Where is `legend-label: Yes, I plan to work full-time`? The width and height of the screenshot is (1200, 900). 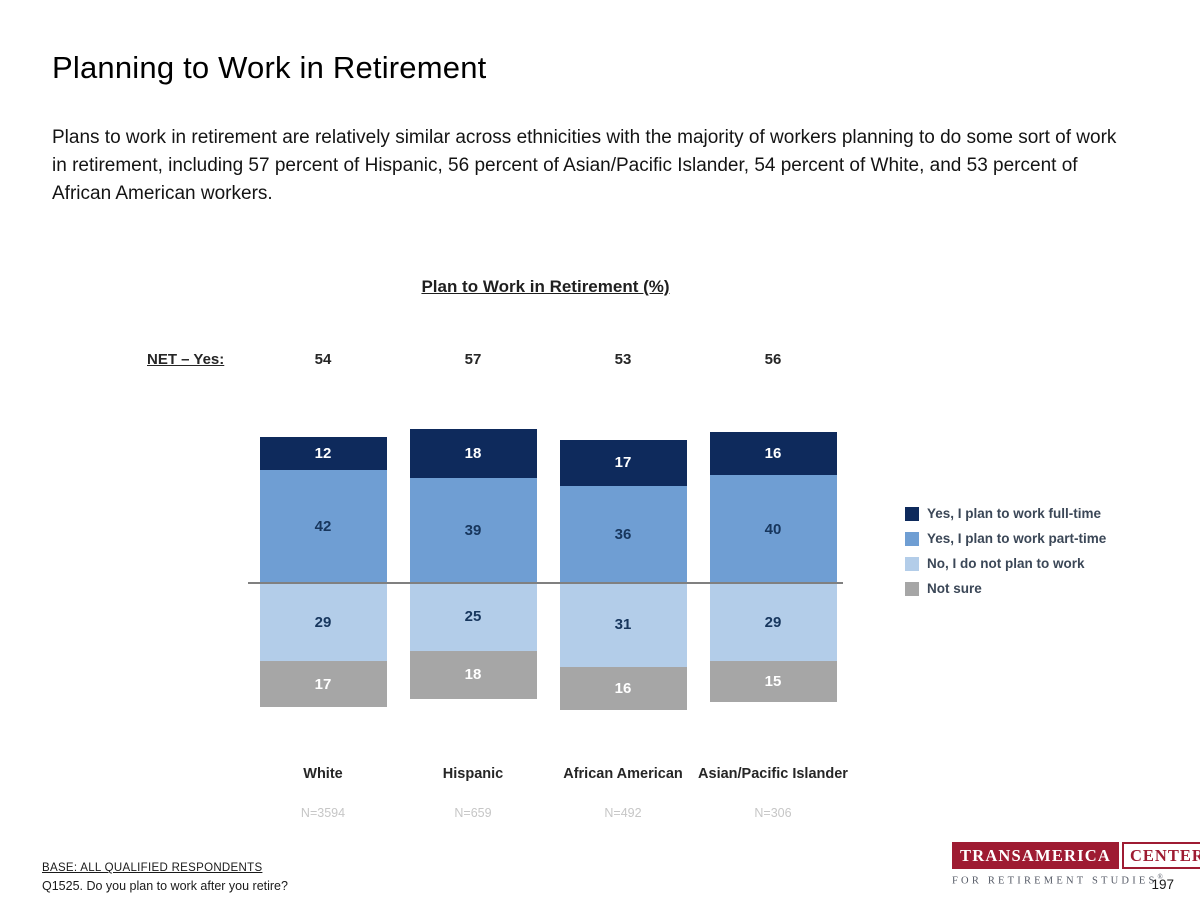 legend-label: Yes, I plan to work full-time is located at coordinates (1014, 513).